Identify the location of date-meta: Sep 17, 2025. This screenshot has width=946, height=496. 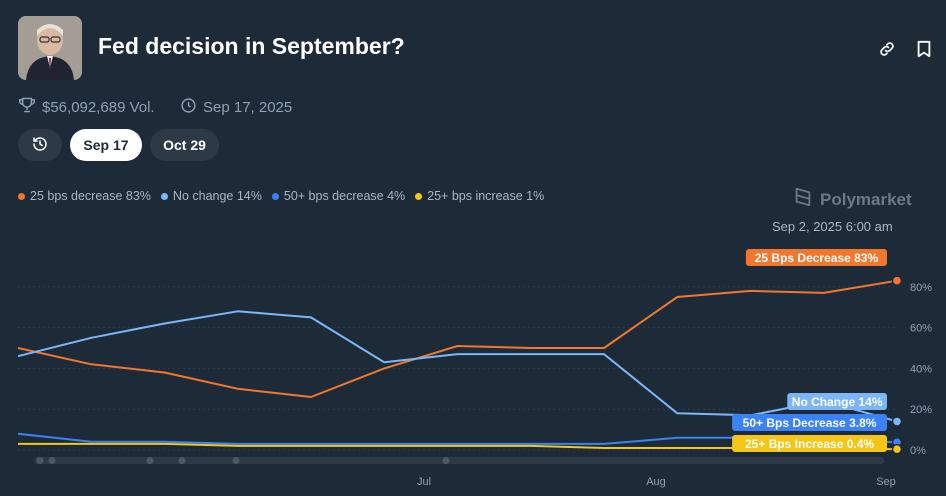
(236, 107).